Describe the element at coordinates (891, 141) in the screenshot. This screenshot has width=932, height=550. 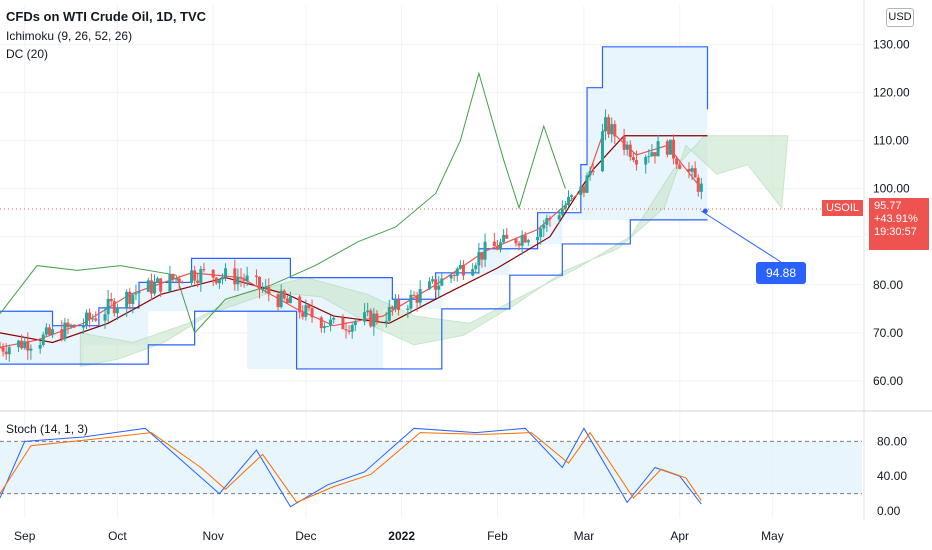
I see `price-tick-label: 110.00` at that location.